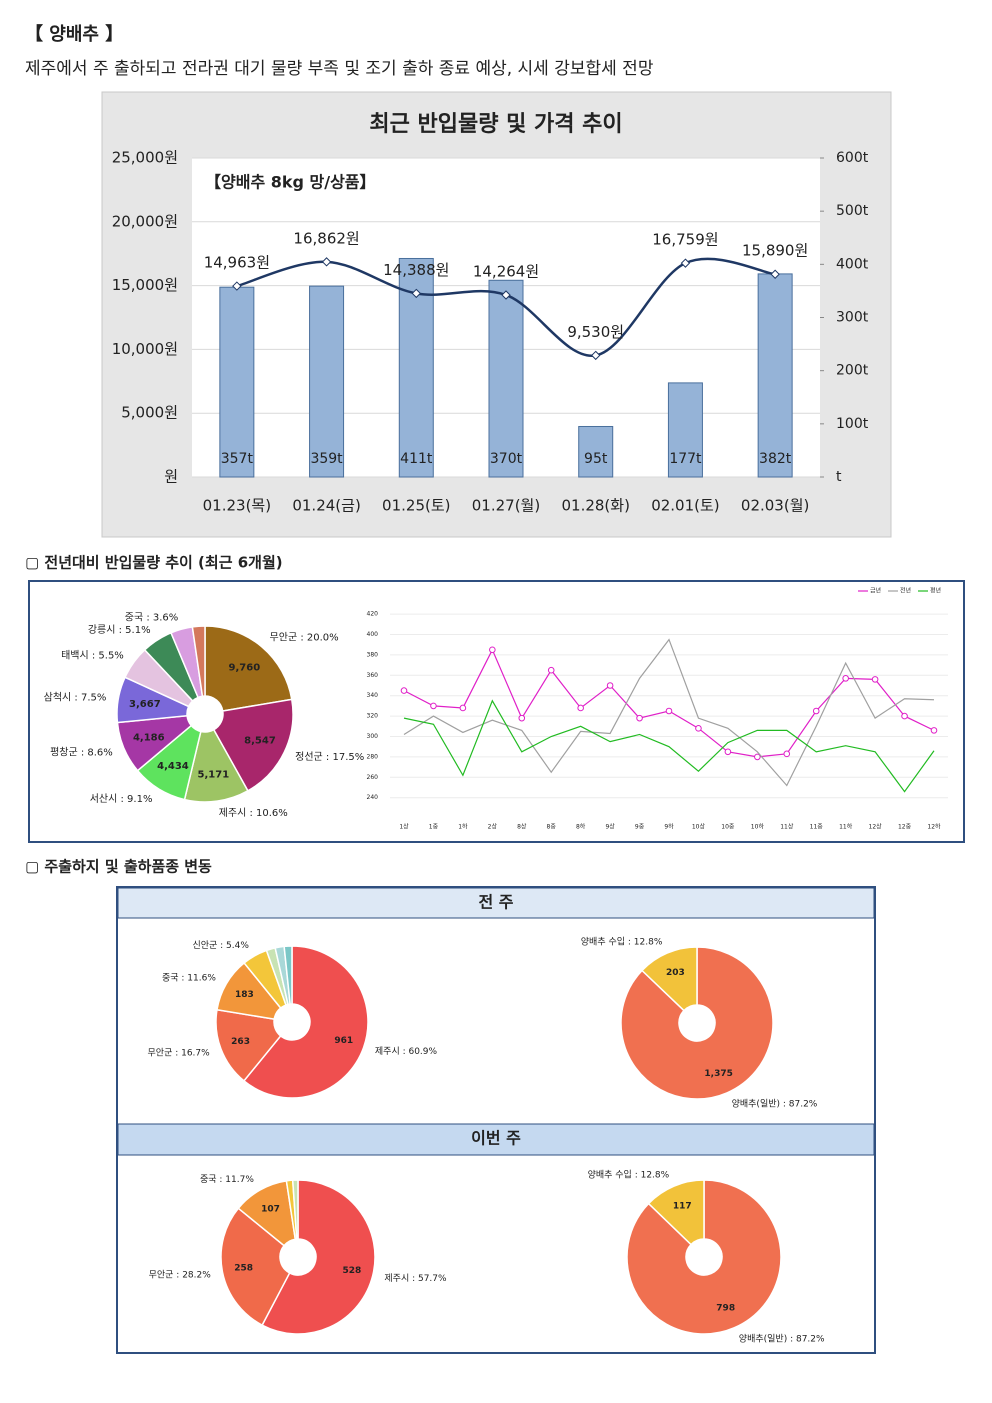  Describe the element at coordinates (74, 34) in the screenshot. I see `doc-title: 【 양배추 】` at that location.